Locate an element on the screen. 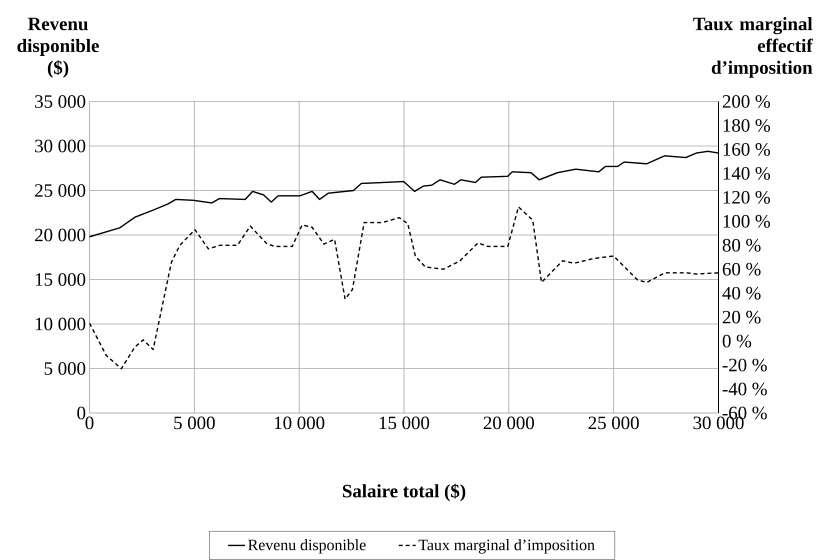  x-tick-label: 25 000 is located at coordinates (613, 423).